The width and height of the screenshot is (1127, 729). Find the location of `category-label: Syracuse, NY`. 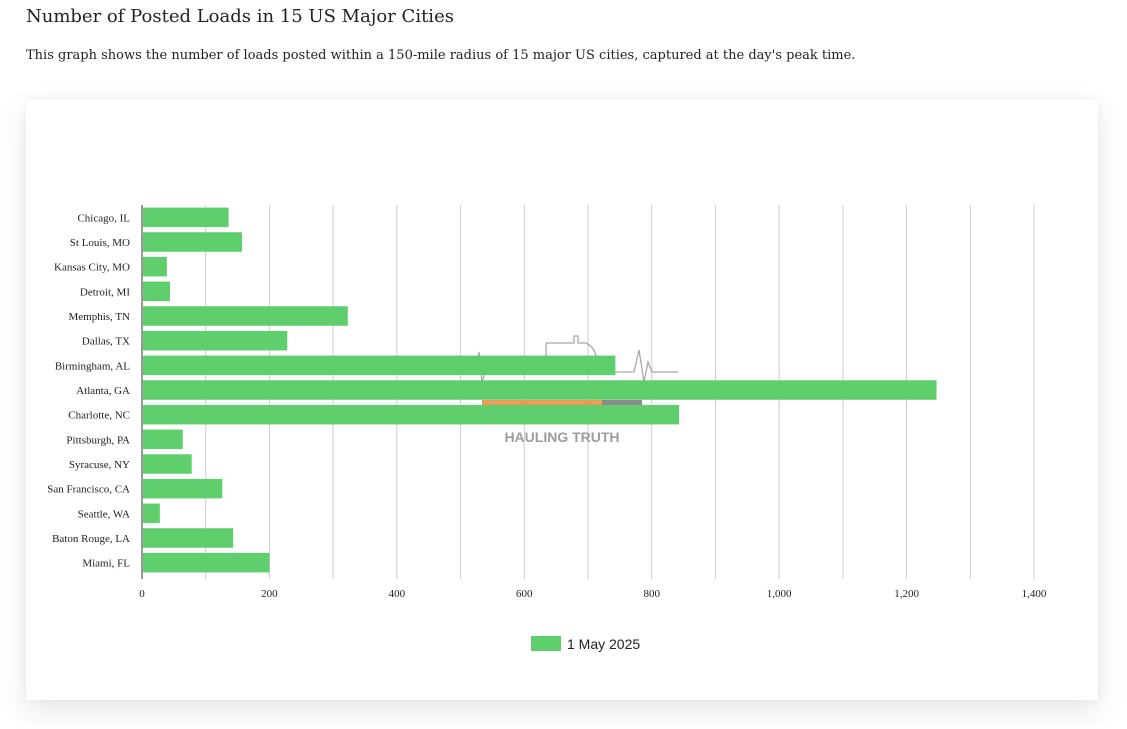

category-label: Syracuse, NY is located at coordinates (99, 465).